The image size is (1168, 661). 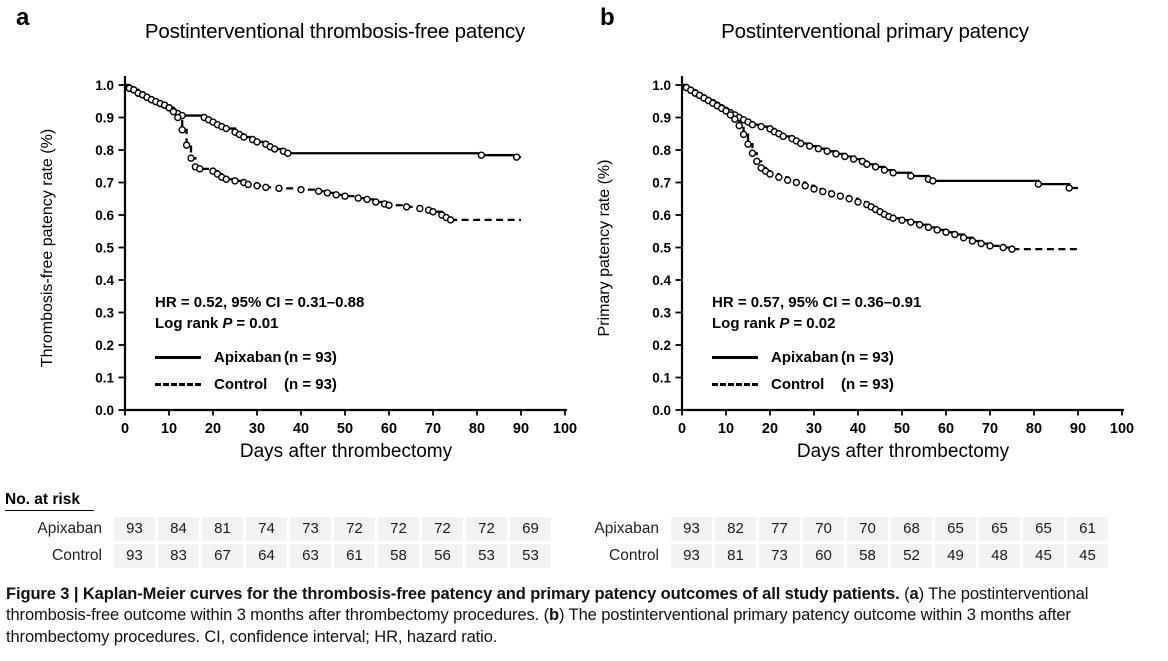 I want to click on risk-cells: 93 83 67 64 63 61 58 56 53 53, so click(x=332, y=556).